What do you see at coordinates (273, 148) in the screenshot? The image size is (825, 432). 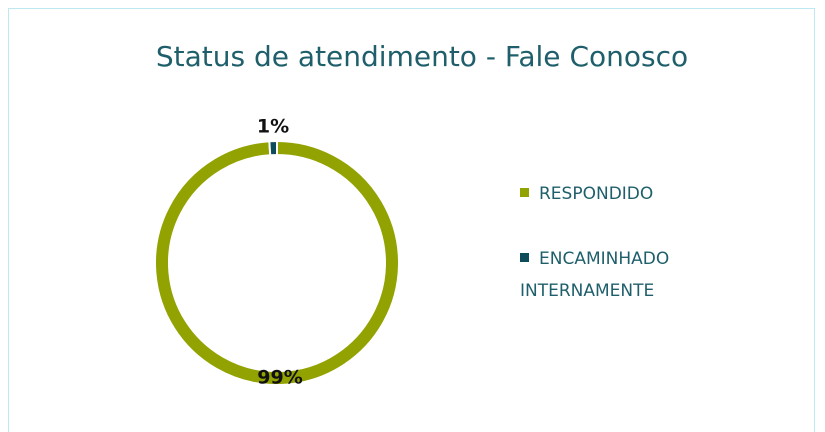 I see `slice` at bounding box center [273, 148].